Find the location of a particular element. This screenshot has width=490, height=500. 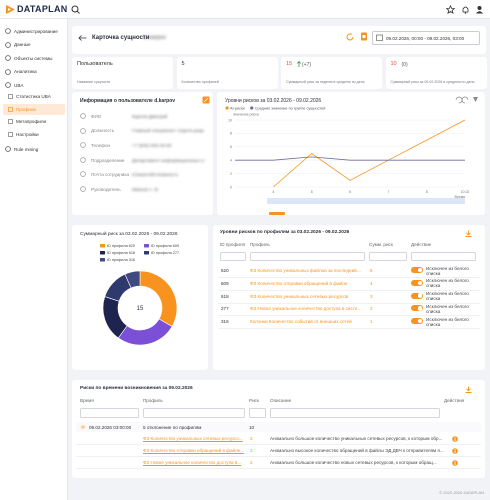

stat-value: 15 is located at coordinates (289, 64).